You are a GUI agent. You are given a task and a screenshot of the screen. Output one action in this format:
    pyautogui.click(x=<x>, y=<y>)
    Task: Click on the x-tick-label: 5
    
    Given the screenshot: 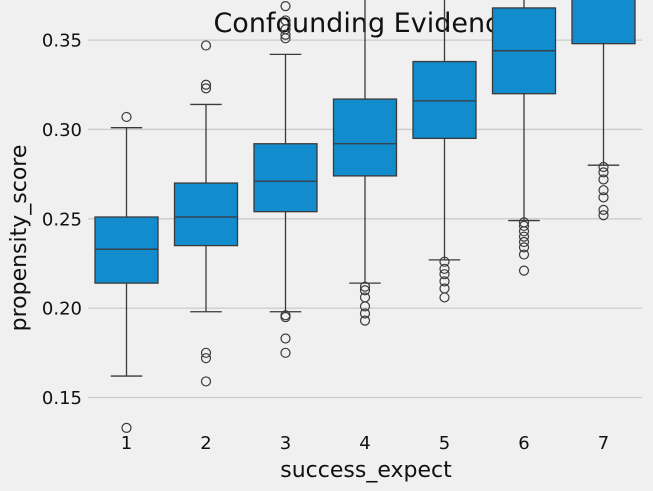 What is the action you would take?
    pyautogui.click(x=444, y=443)
    